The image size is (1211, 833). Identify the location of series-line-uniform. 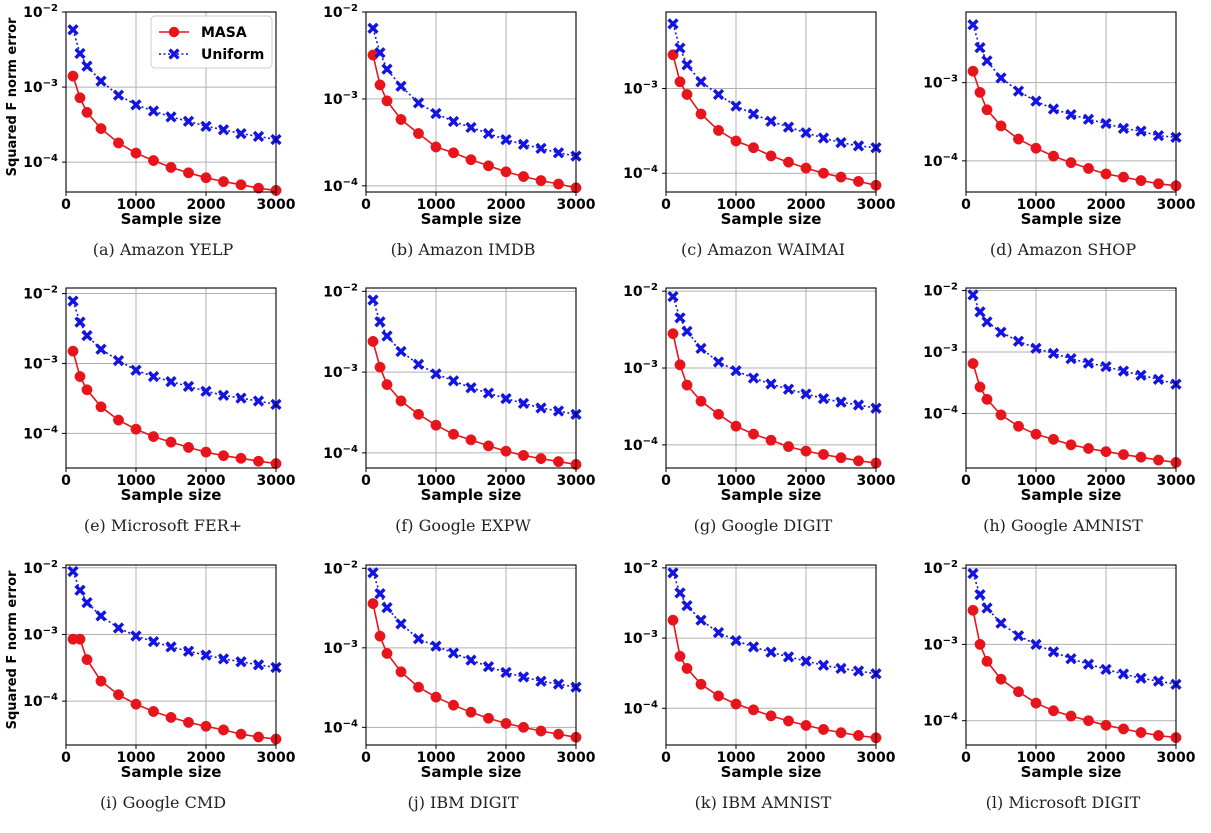
(1074, 81).